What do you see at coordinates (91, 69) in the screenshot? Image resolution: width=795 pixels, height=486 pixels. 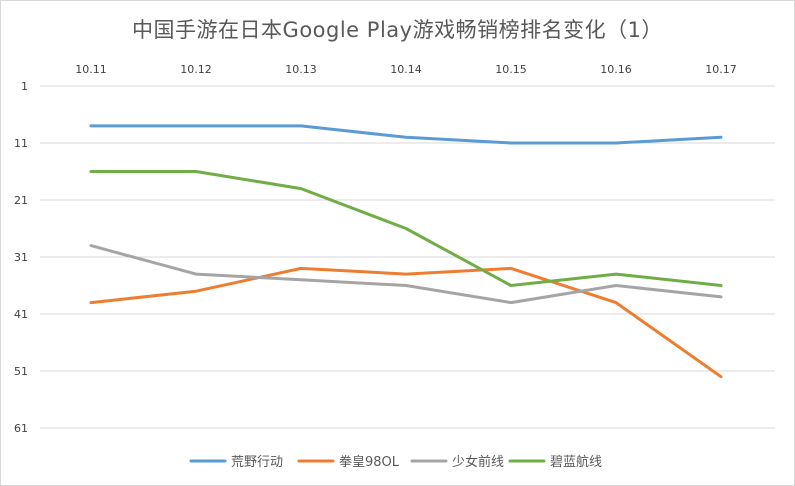 I see `x-tick-label: 10.11` at bounding box center [91, 69].